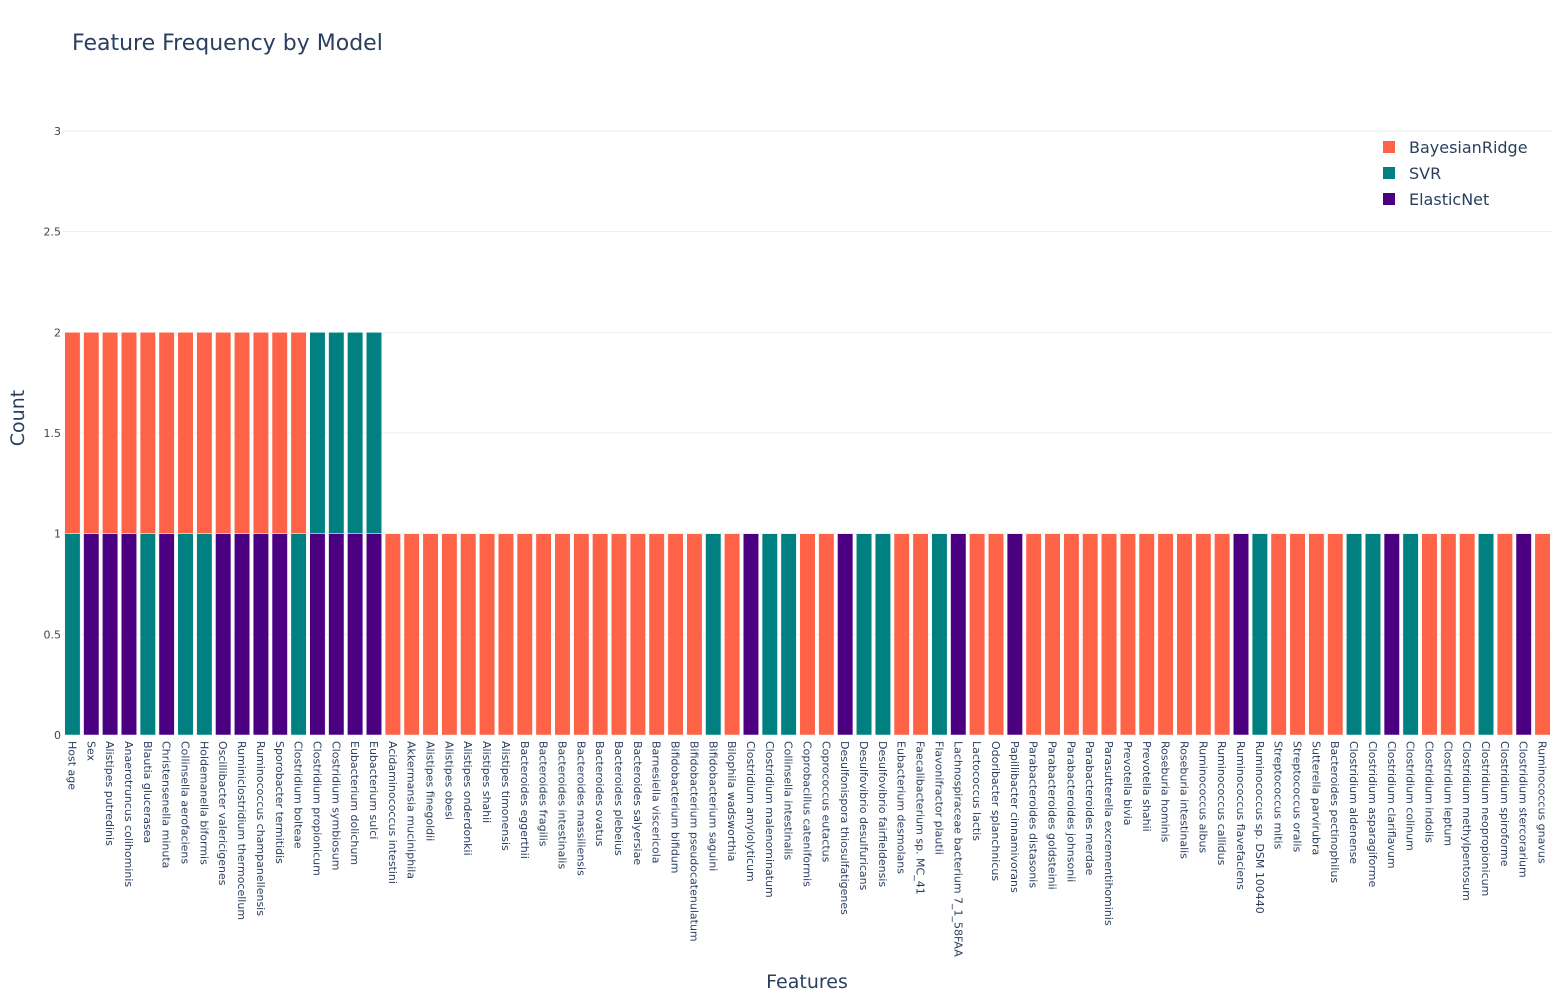 Image resolution: width=1558 pixels, height=1000 pixels. I want to click on x-tick-label: Alistipes obesi, so click(448, 780).